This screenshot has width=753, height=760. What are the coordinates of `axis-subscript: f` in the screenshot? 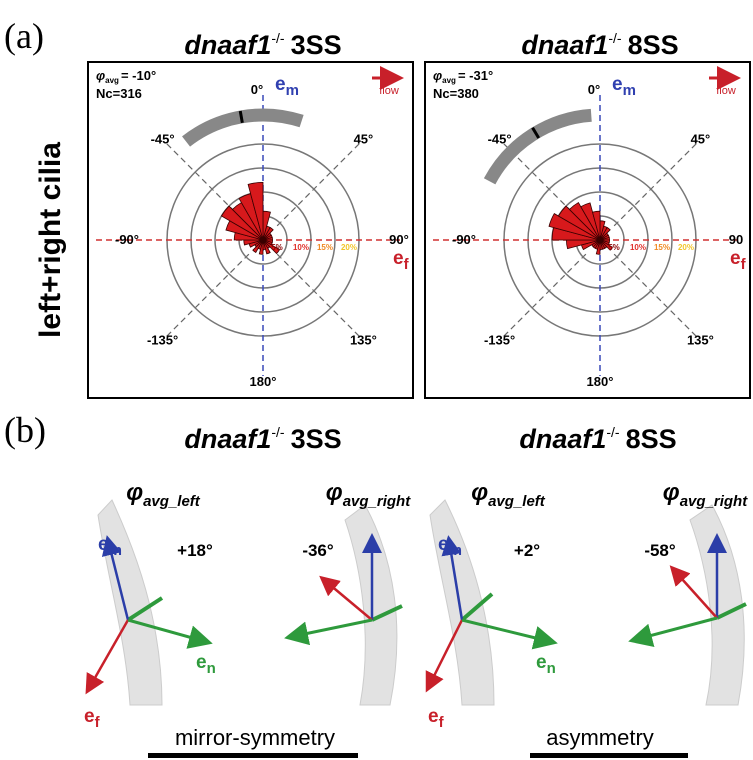 It's located at (442, 722).